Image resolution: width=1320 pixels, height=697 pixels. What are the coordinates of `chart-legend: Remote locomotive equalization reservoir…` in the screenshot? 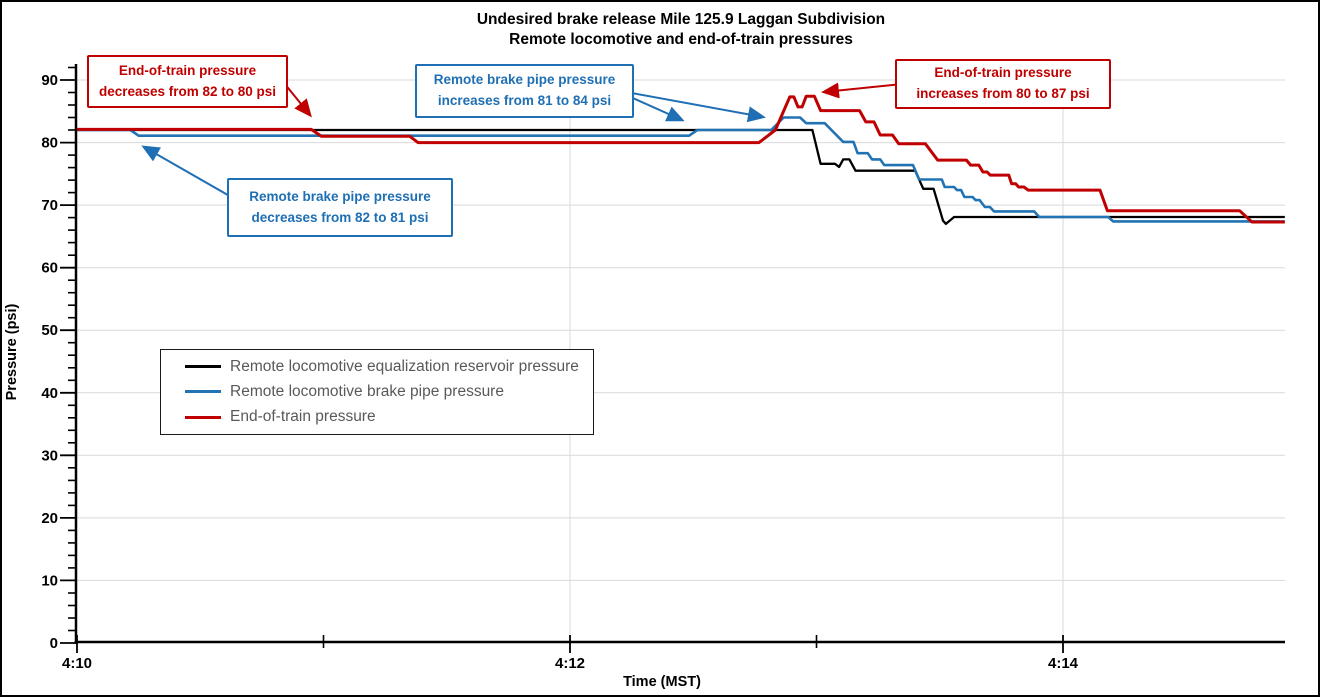 It's located at (377, 392).